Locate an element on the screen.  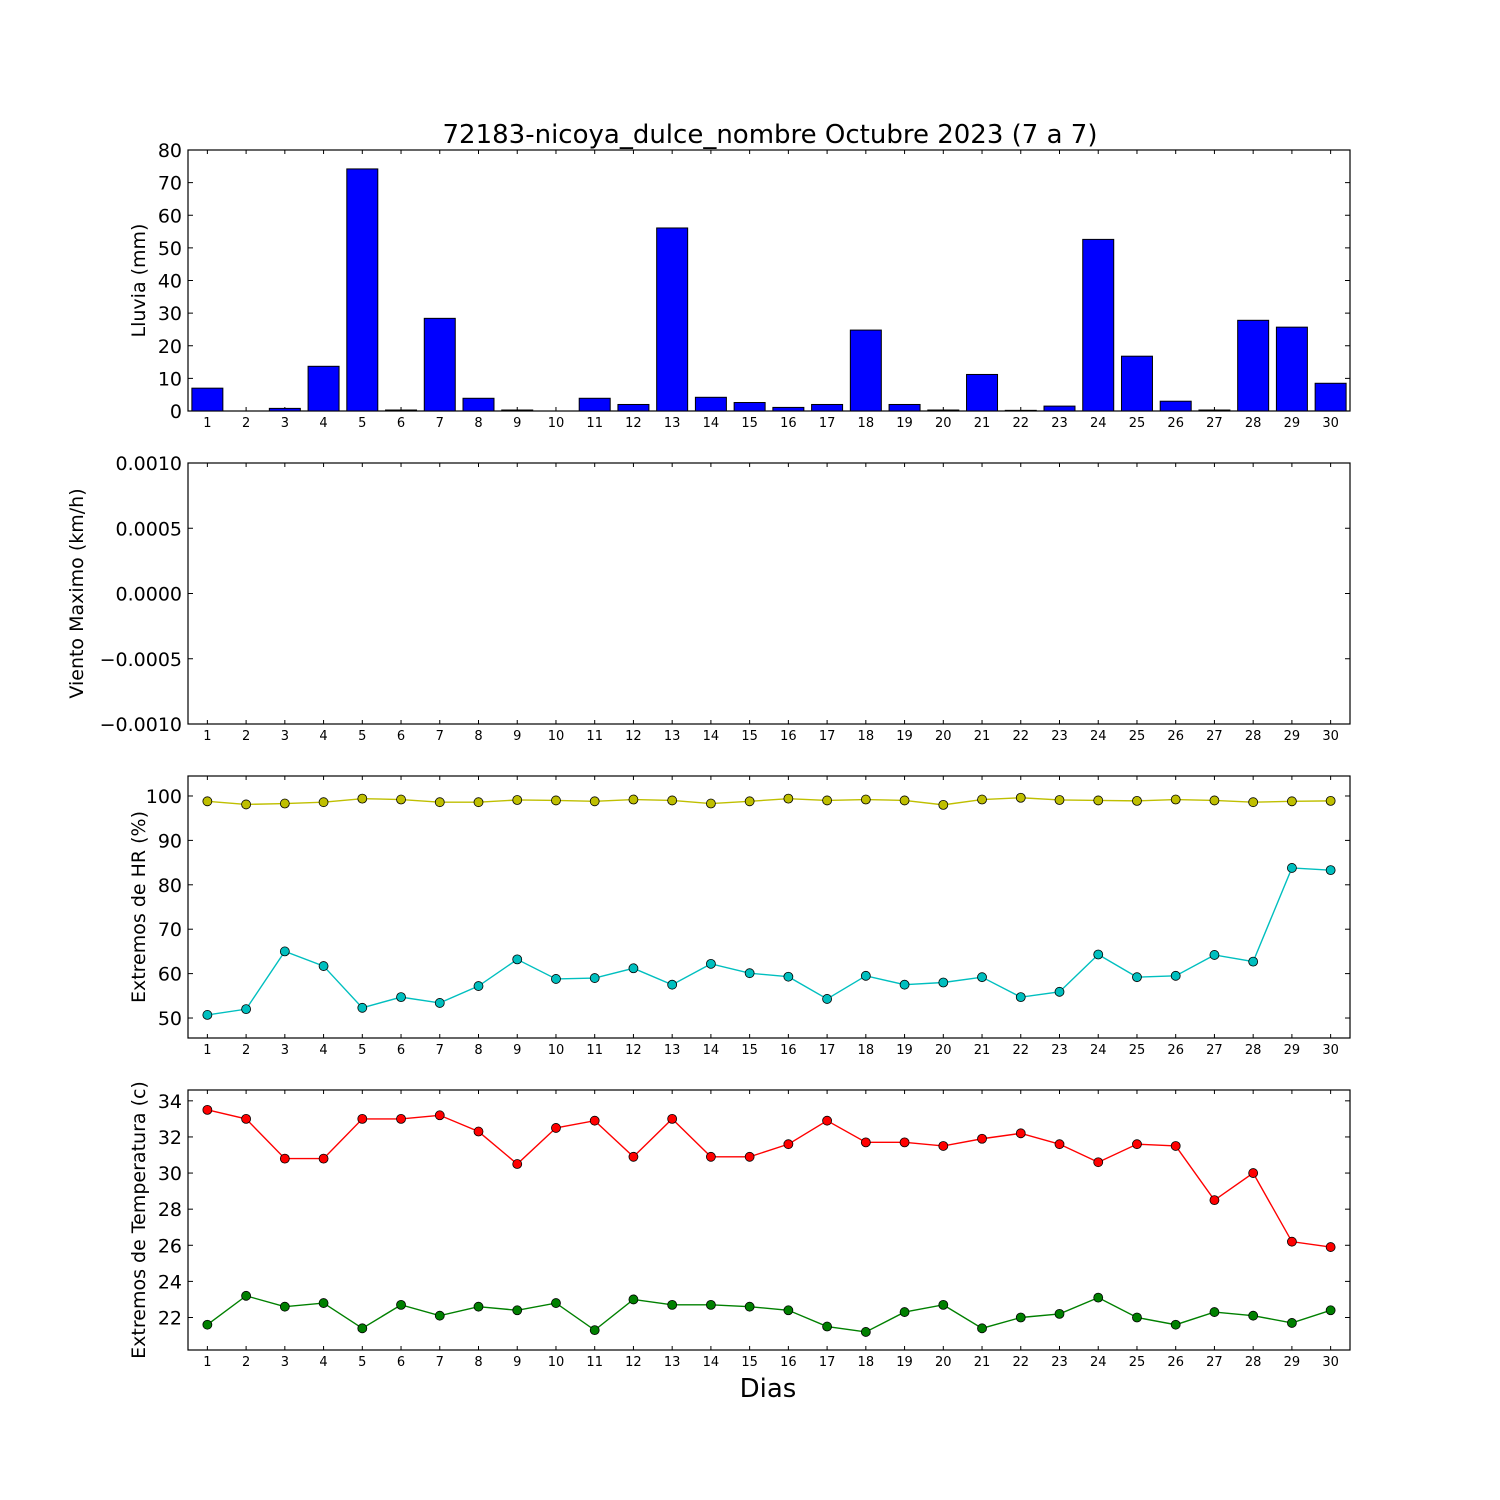
humidity-xtick-label: 8 is located at coordinates (478, 1050).